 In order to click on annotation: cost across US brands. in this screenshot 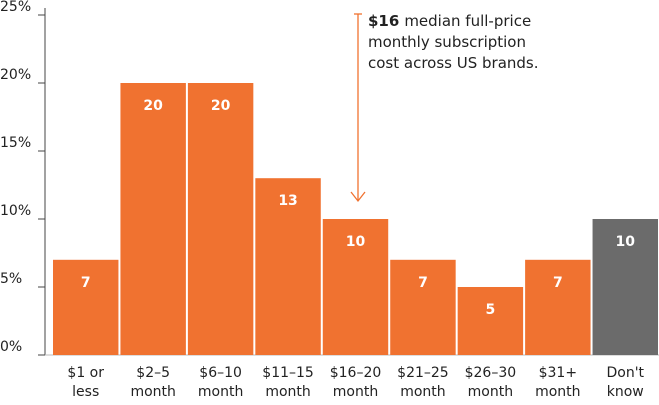, I will do `click(453, 63)`.